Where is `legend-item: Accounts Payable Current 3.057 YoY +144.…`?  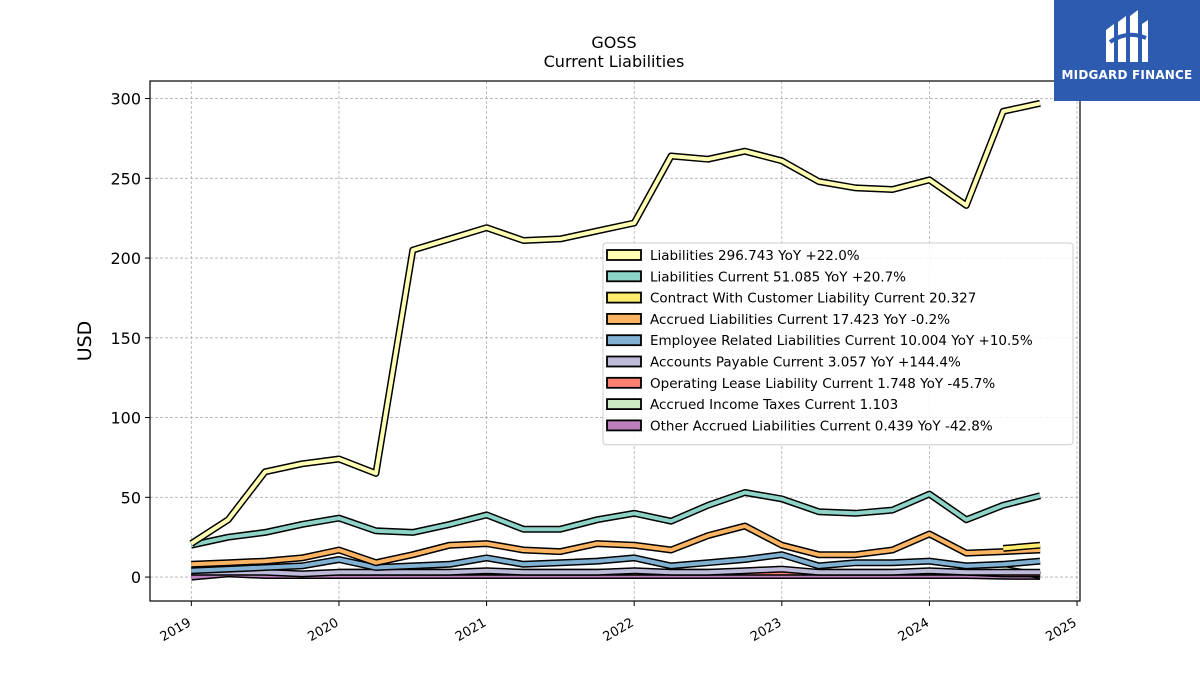 legend-item: Accounts Payable Current 3.057 YoY +144.… is located at coordinates (783, 363).